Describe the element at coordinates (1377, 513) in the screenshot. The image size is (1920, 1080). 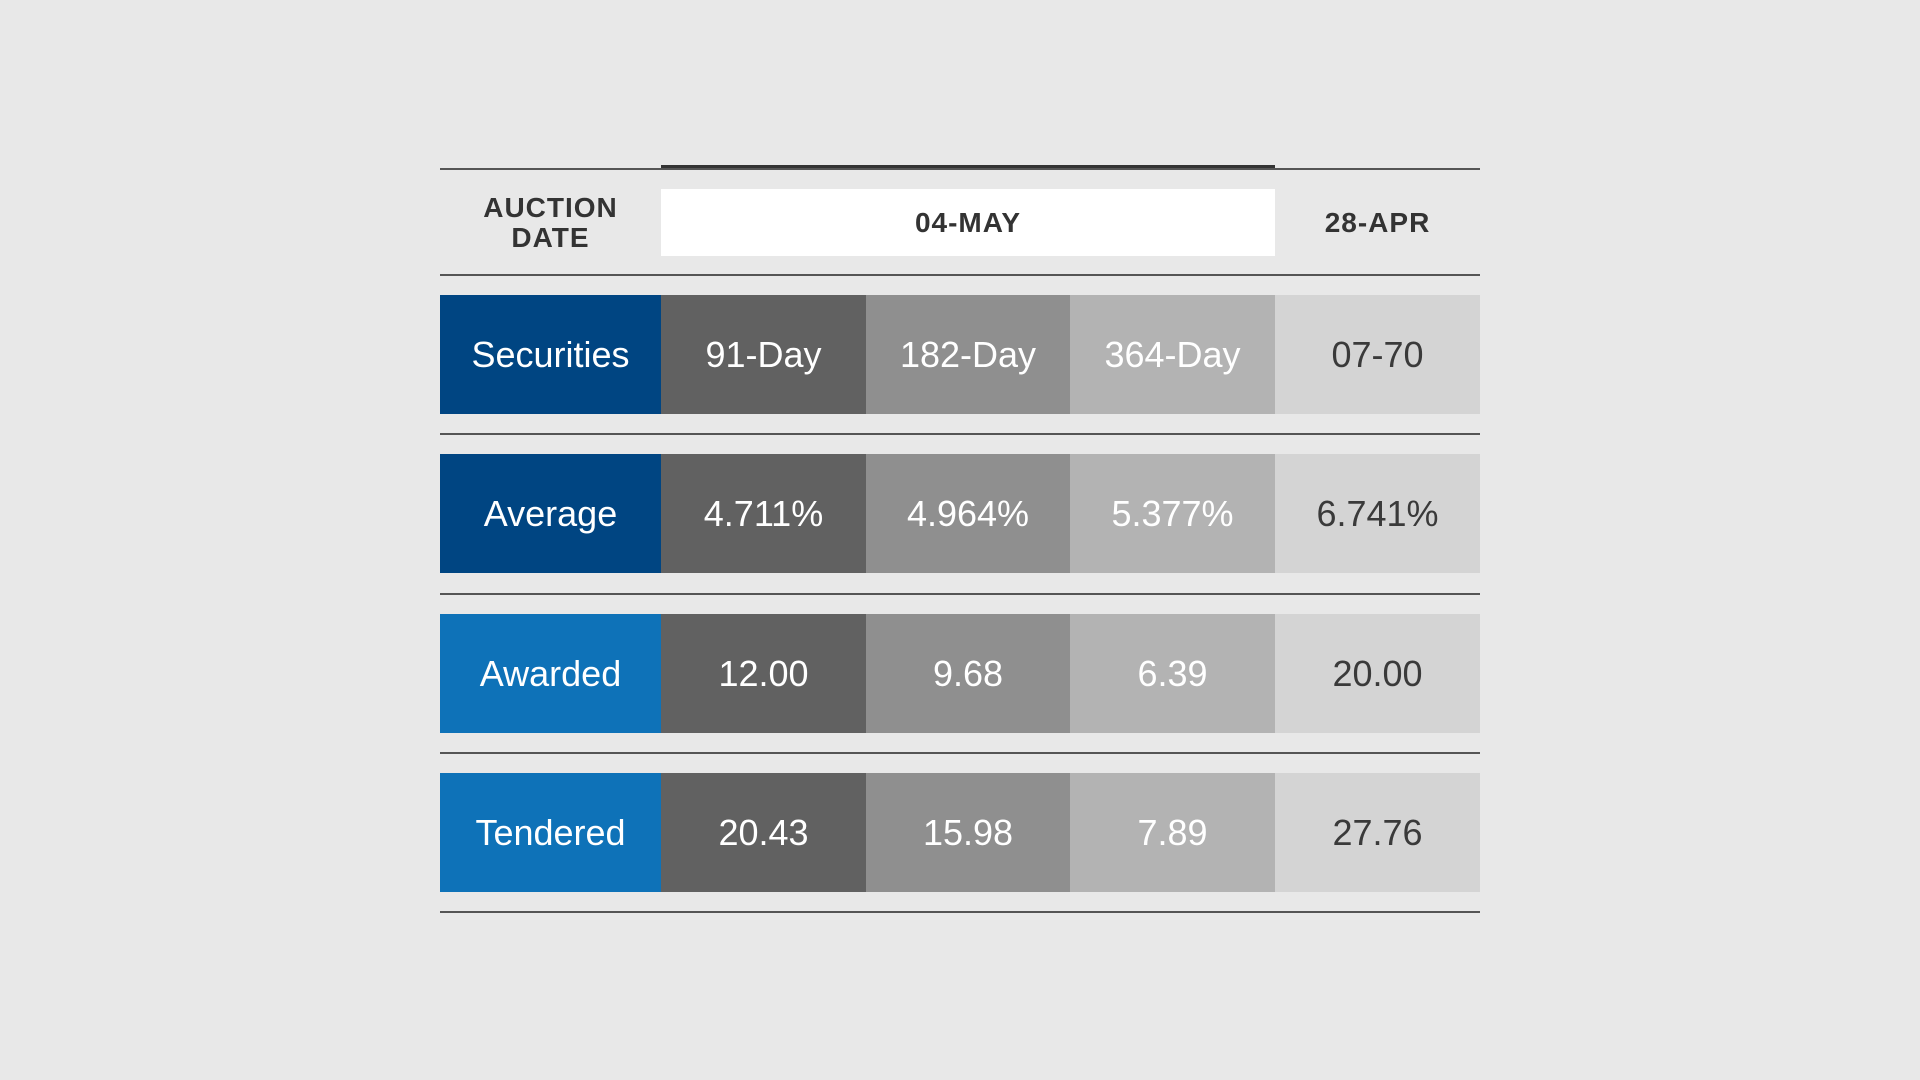
I see `table-cell: 6.741%` at that location.